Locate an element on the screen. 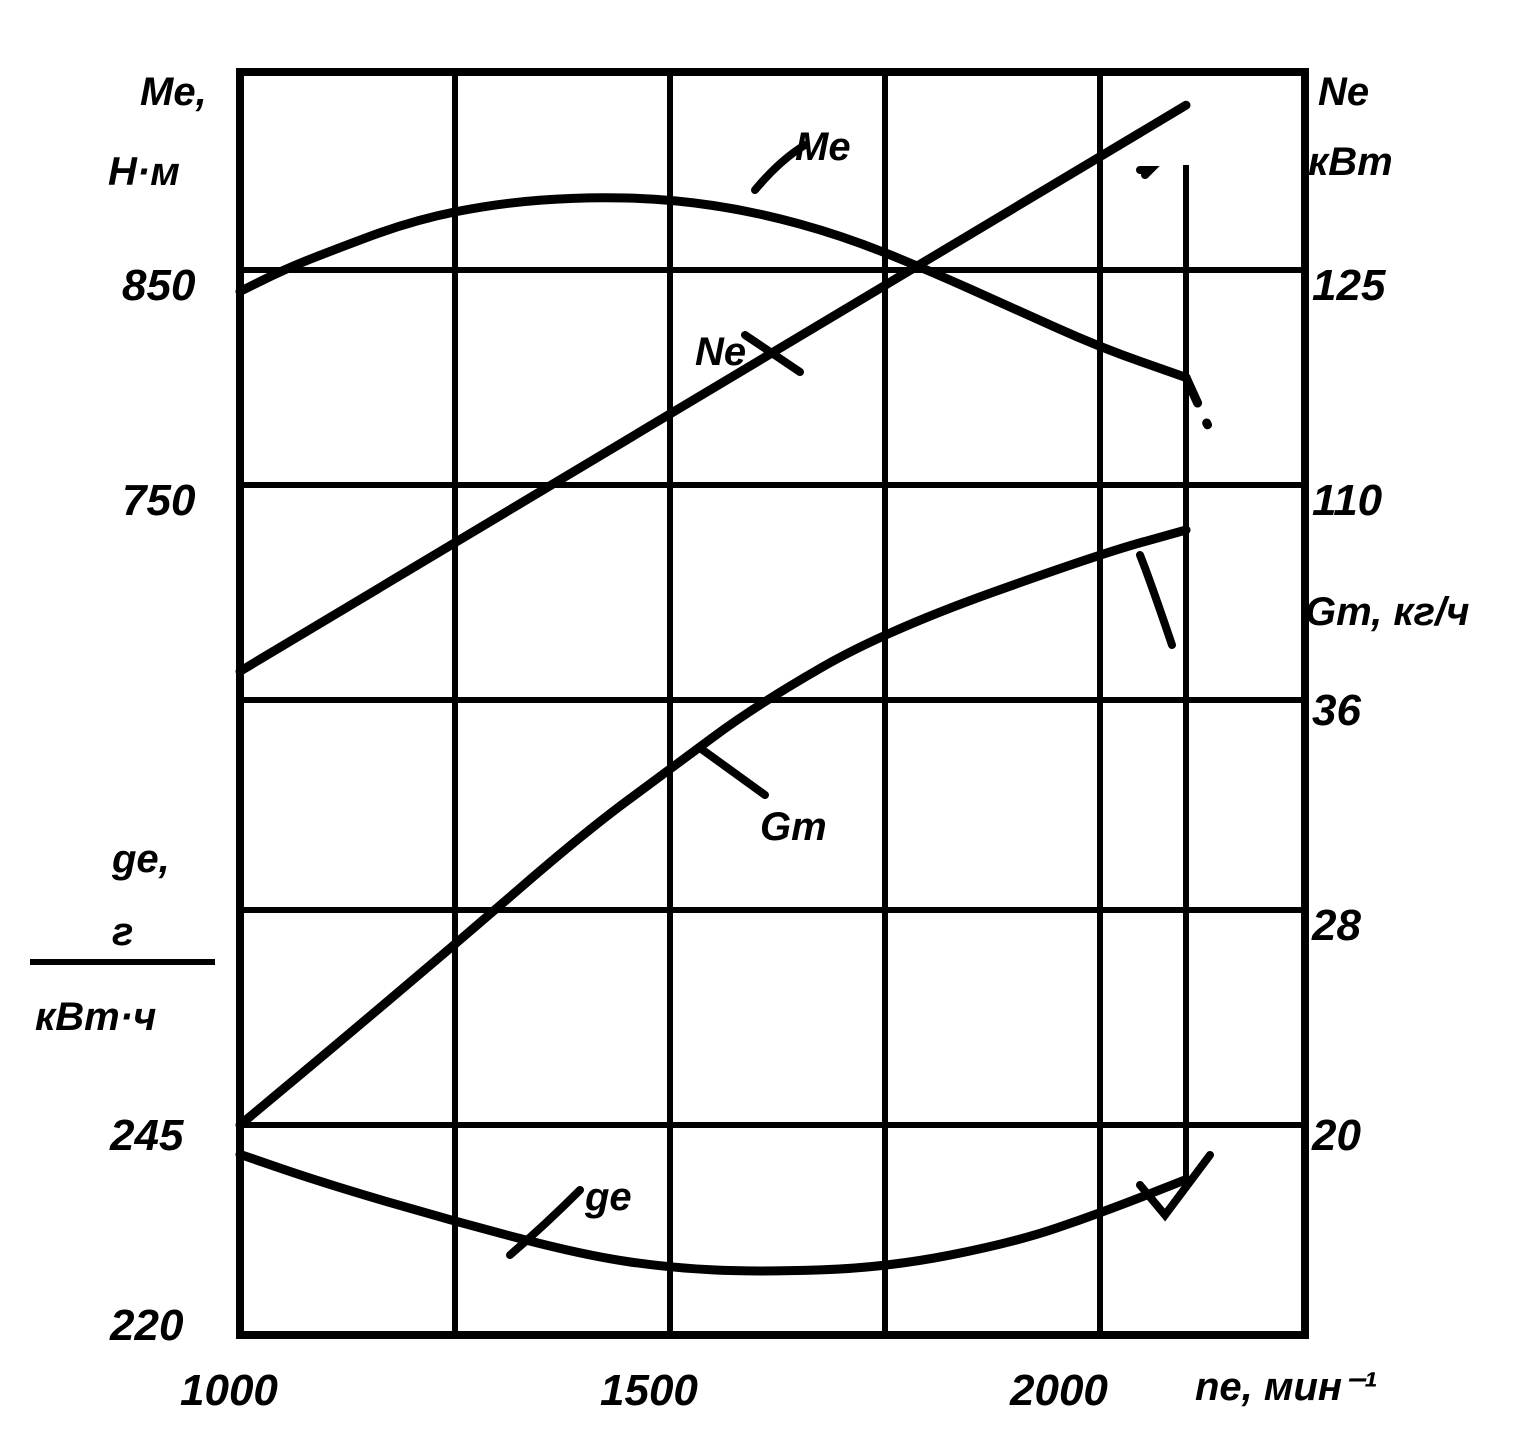 This screenshot has width=1519, height=1456. ge-tick-220: 220 is located at coordinates (146, 1325).